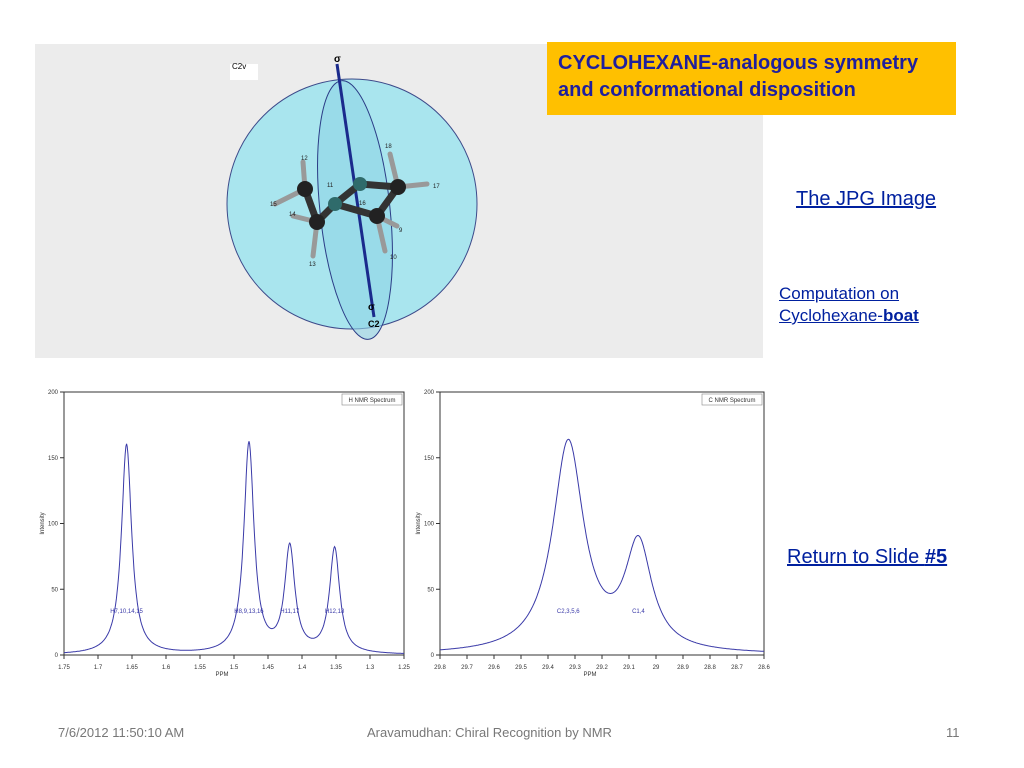 The image size is (1024, 768). I want to click on x-tick-label: 29.8, so click(440, 668).